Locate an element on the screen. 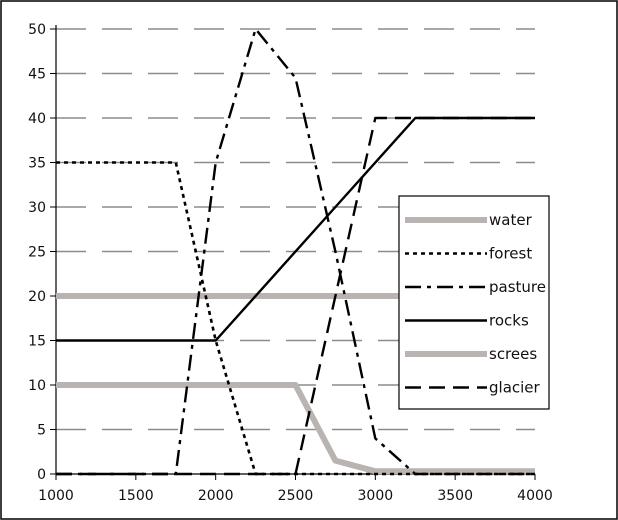  y-tick-label: 35 is located at coordinates (37, 164).